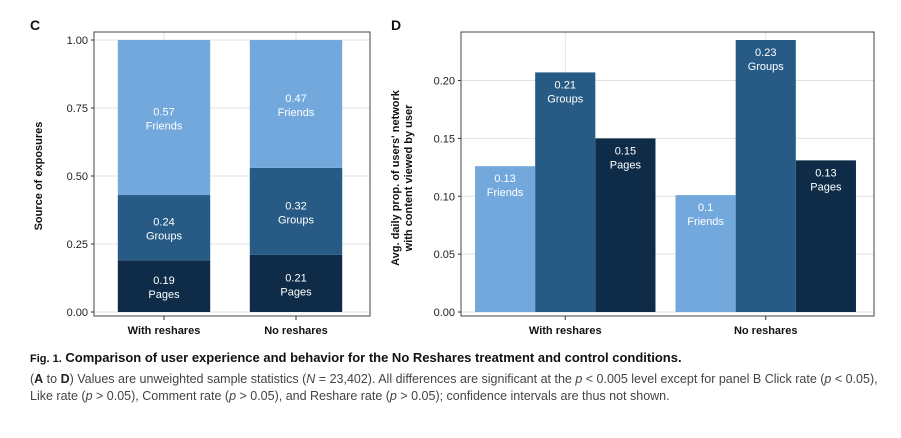 The image size is (901, 438). What do you see at coordinates (77, 41) in the screenshot?
I see `y-tick-label: 1.00` at bounding box center [77, 41].